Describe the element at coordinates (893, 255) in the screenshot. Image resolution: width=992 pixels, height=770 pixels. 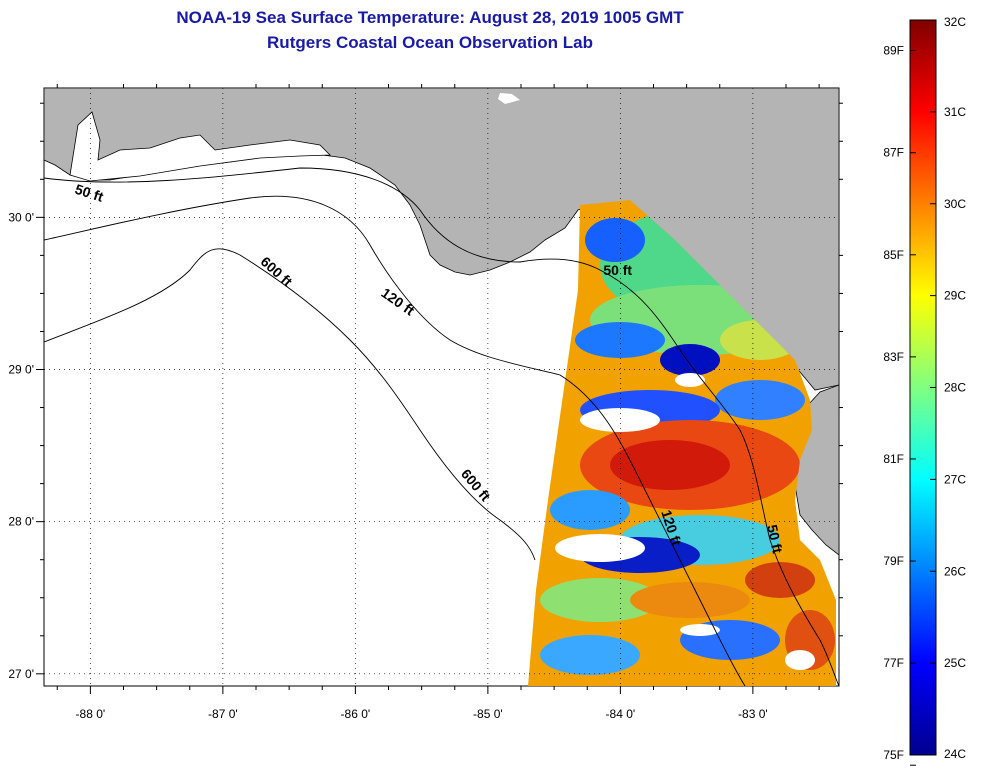
I see `colorbar-fahrenheit-label: 85F` at that location.